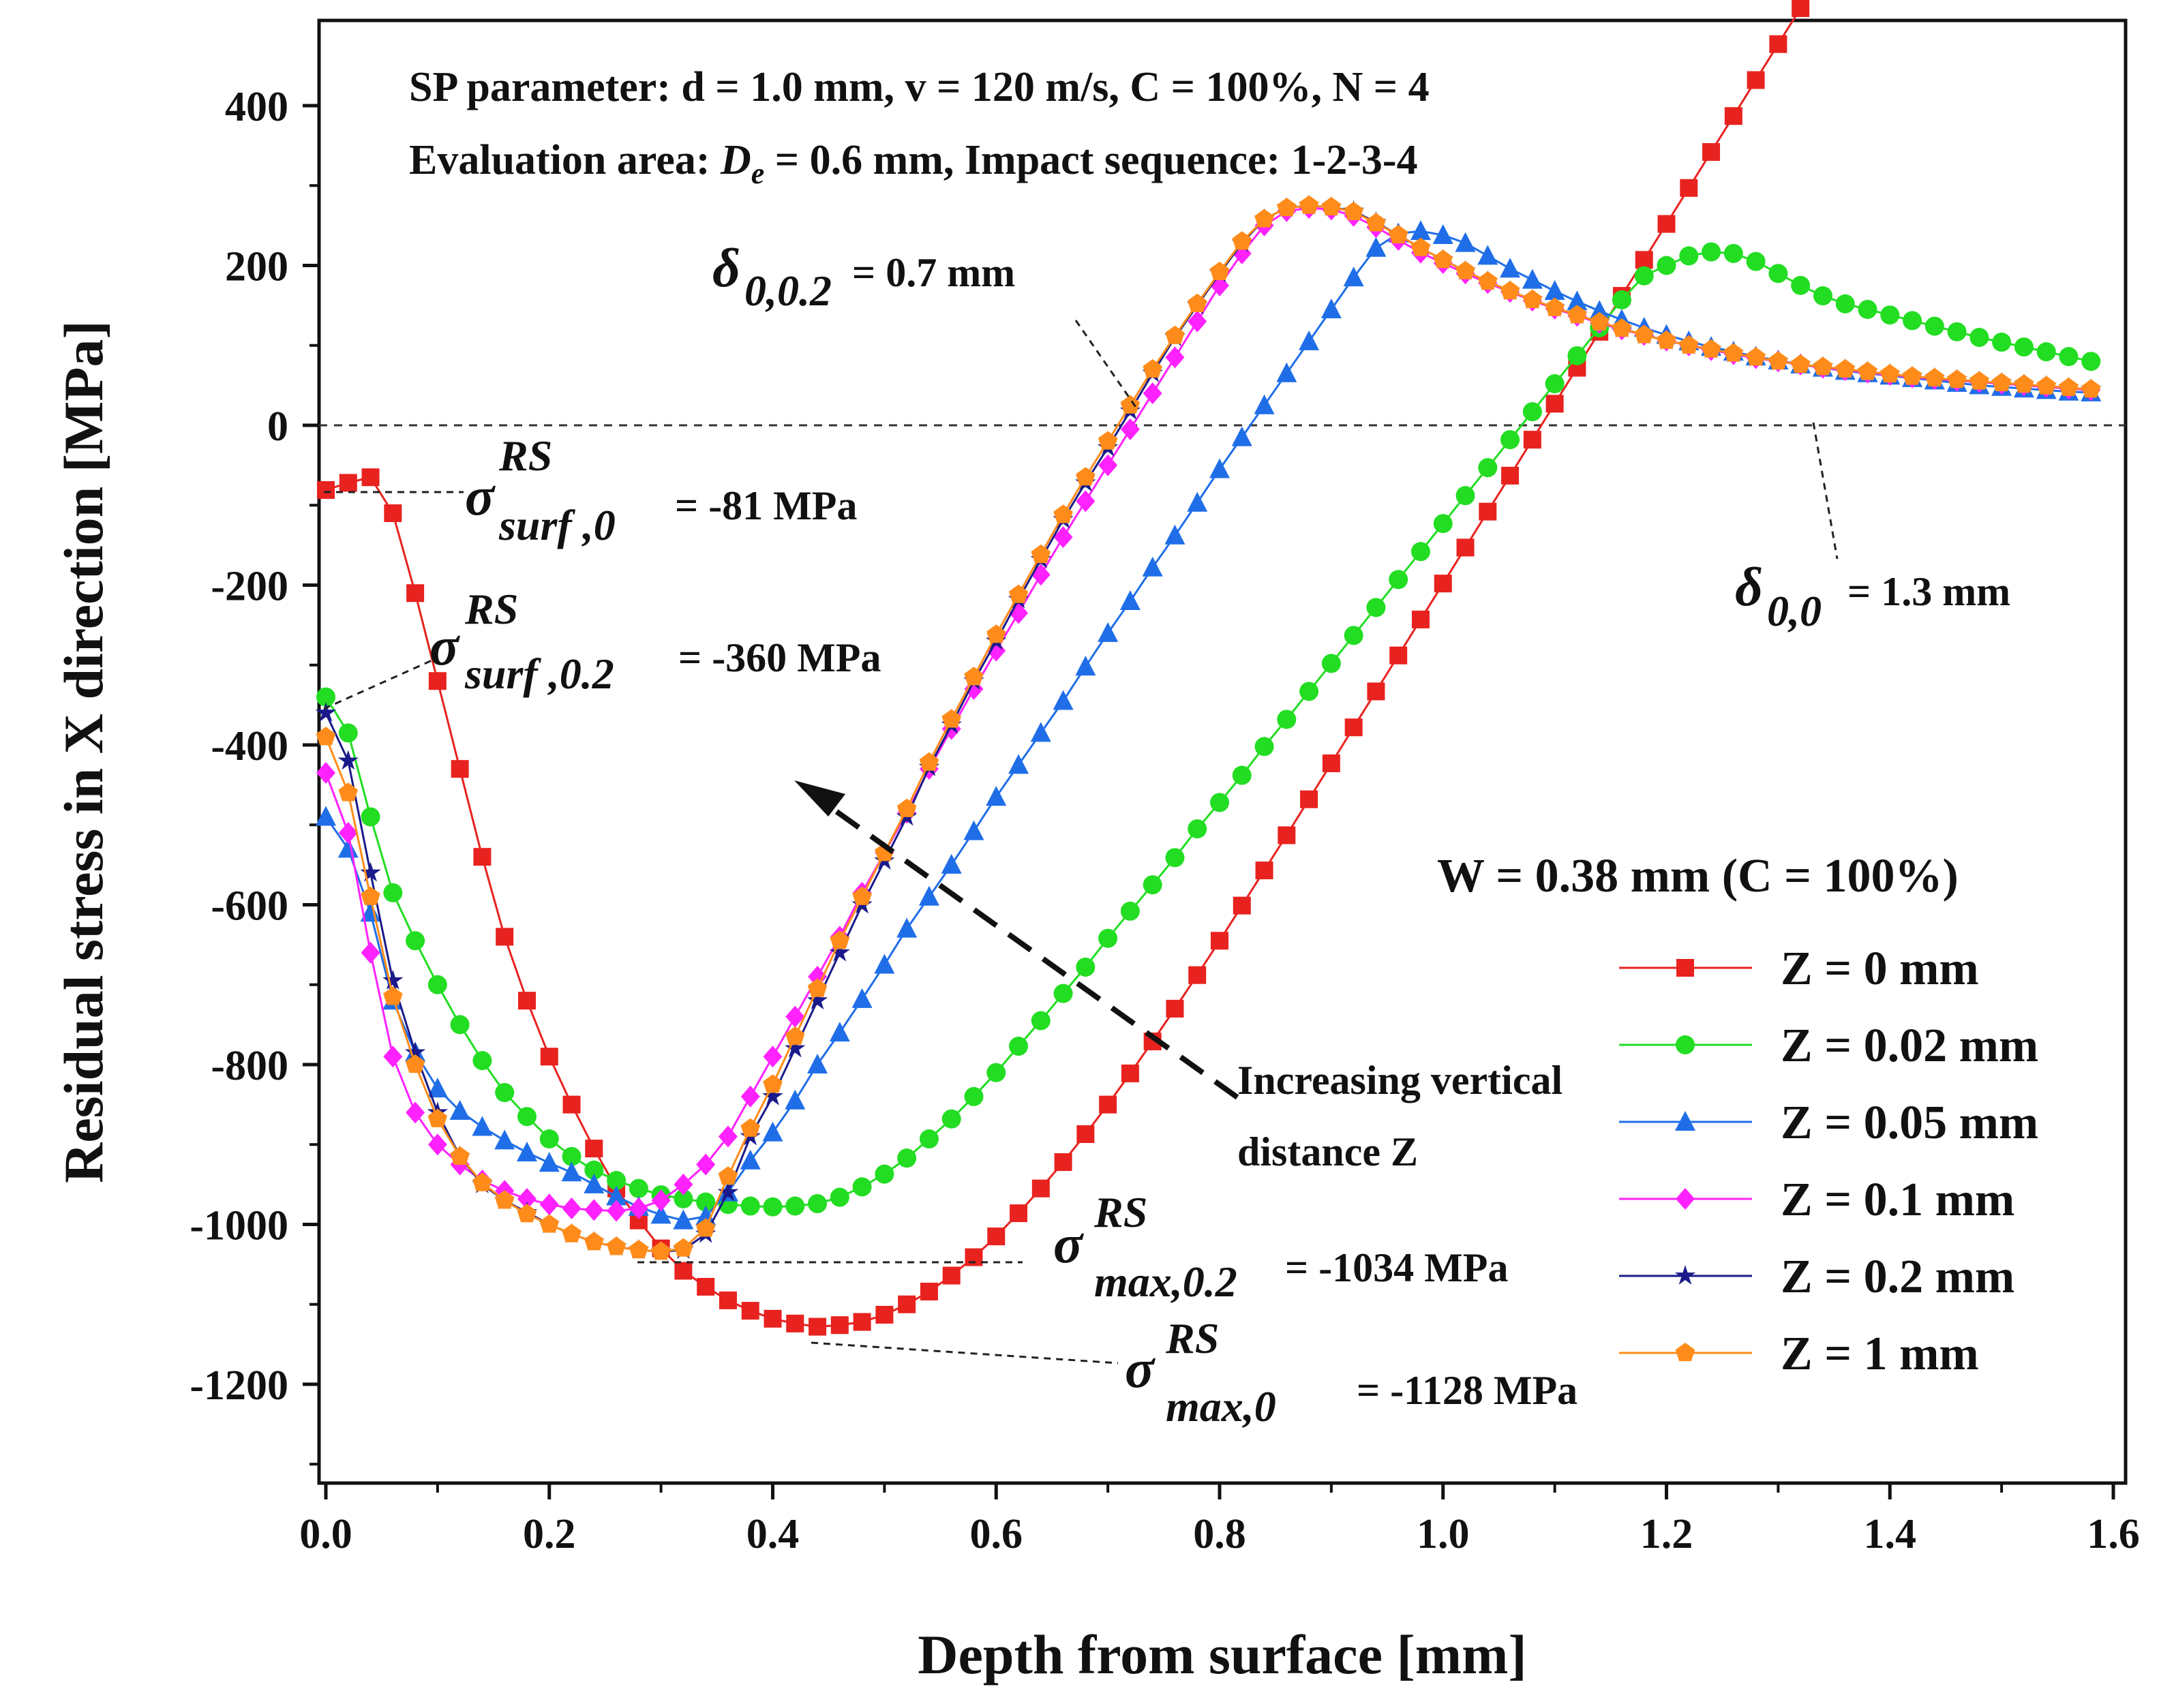 This screenshot has height=1708, width=2174. What do you see at coordinates (735, 160) in the screenshot?
I see `info-line-2-symbol: D` at bounding box center [735, 160].